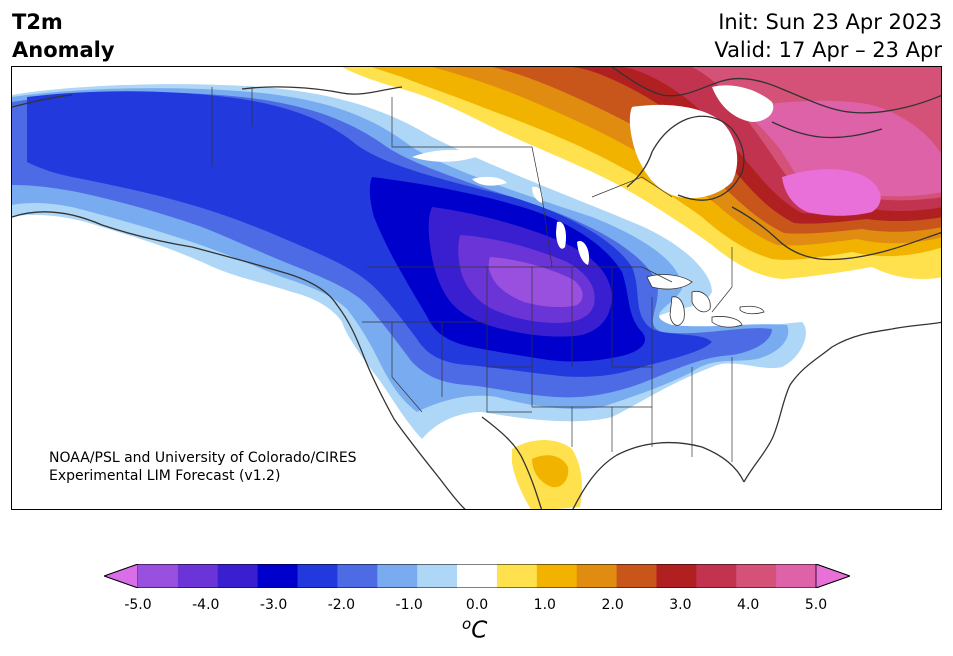 The image size is (953, 656). What do you see at coordinates (816, 605) in the screenshot?
I see `colorbar-tick-label: 5.0` at bounding box center [816, 605].